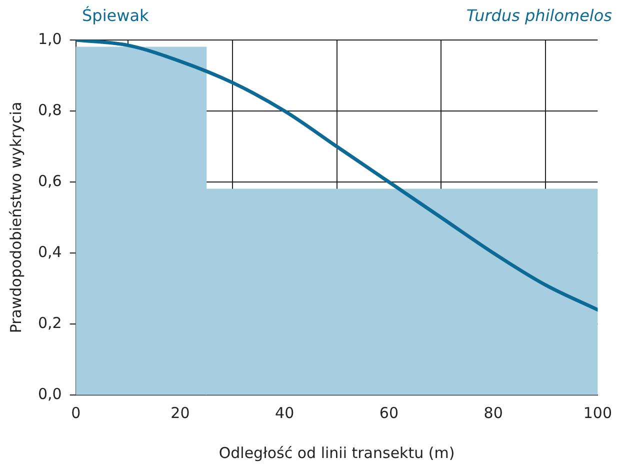 This screenshot has height=471, width=622. I want to click on chart-subtitle: Turdus philomelos, so click(539, 15).